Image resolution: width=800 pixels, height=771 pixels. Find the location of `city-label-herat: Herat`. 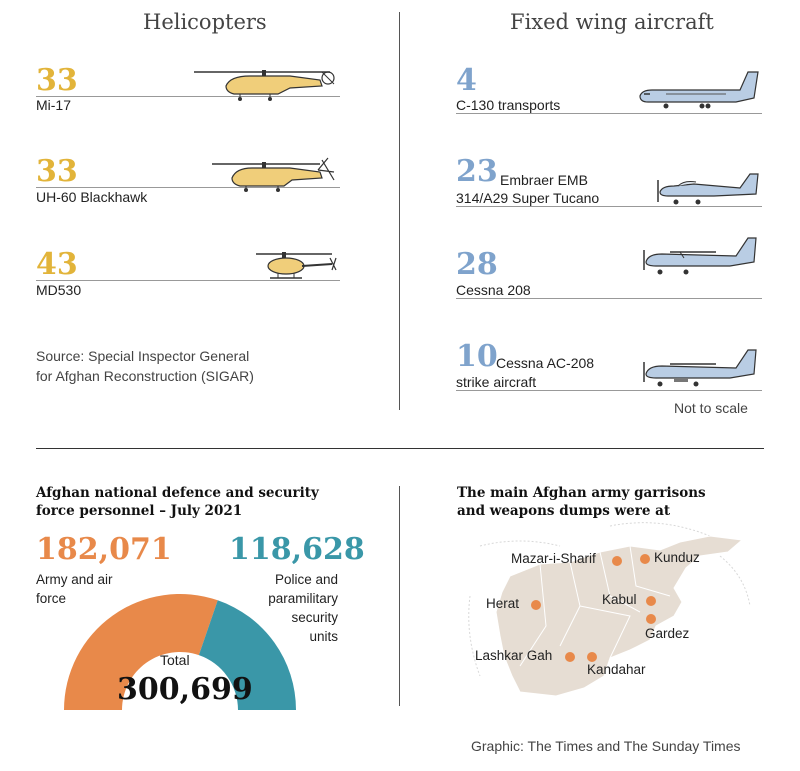

city-label-herat: Herat is located at coordinates (503, 603).